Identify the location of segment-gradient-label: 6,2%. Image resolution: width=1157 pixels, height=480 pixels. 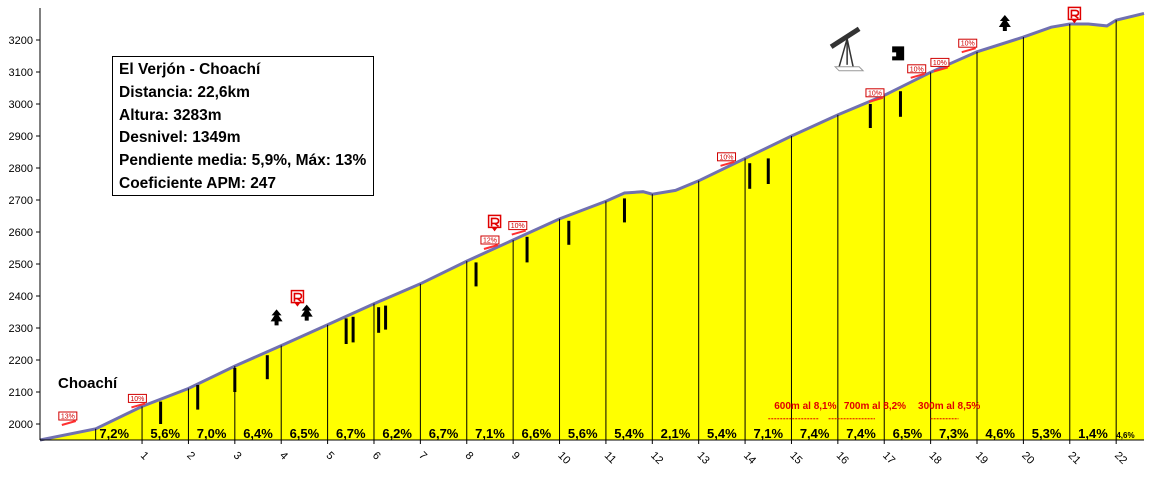
(397, 433).